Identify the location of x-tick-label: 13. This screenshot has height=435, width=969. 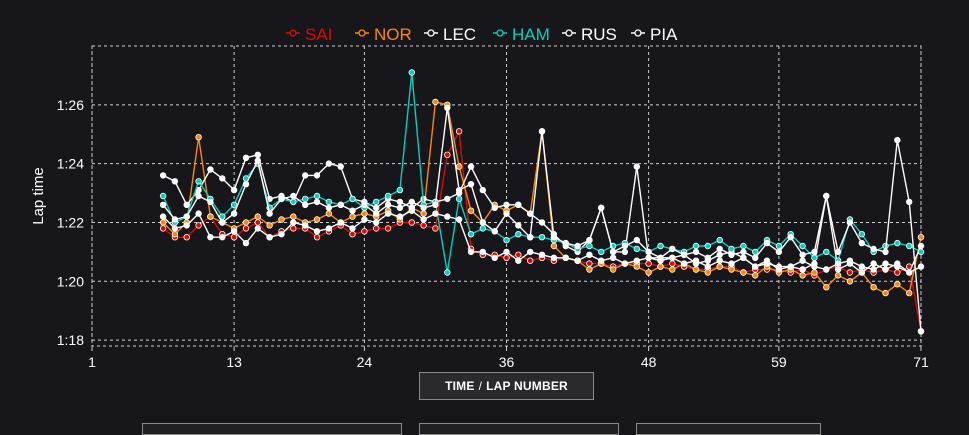
(234, 362).